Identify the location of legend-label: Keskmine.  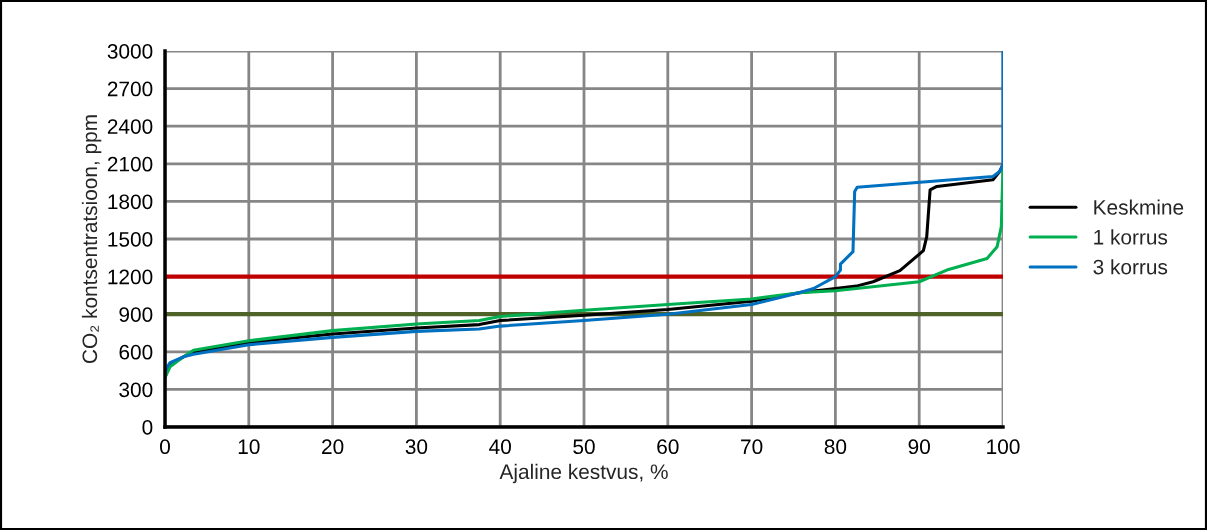
(1139, 207).